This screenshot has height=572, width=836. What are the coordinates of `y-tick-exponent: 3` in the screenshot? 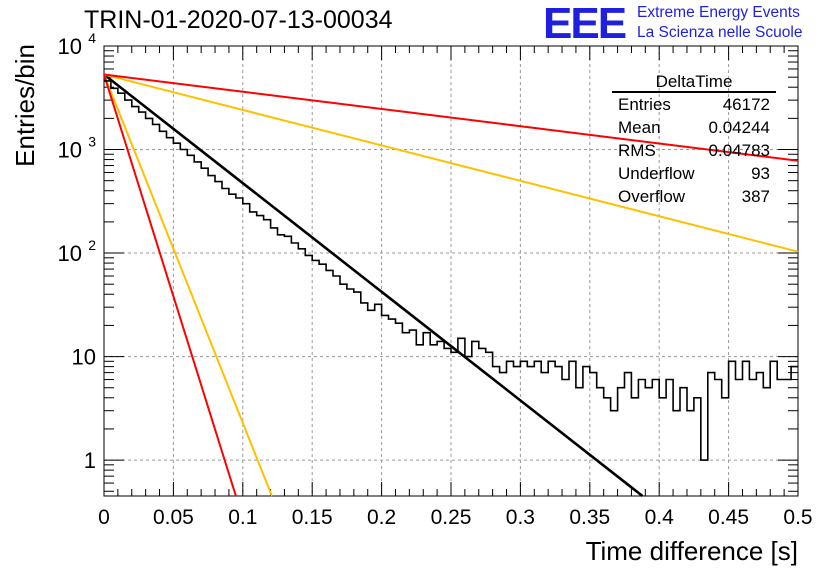 It's located at (92, 142).